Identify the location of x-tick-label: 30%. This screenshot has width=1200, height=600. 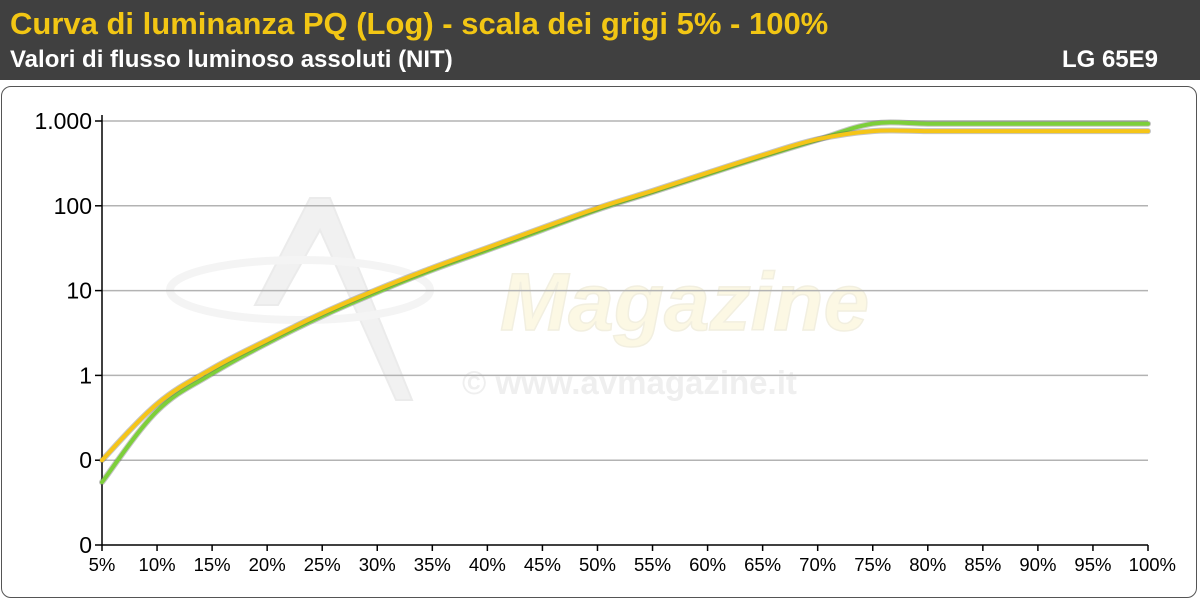
(377, 564).